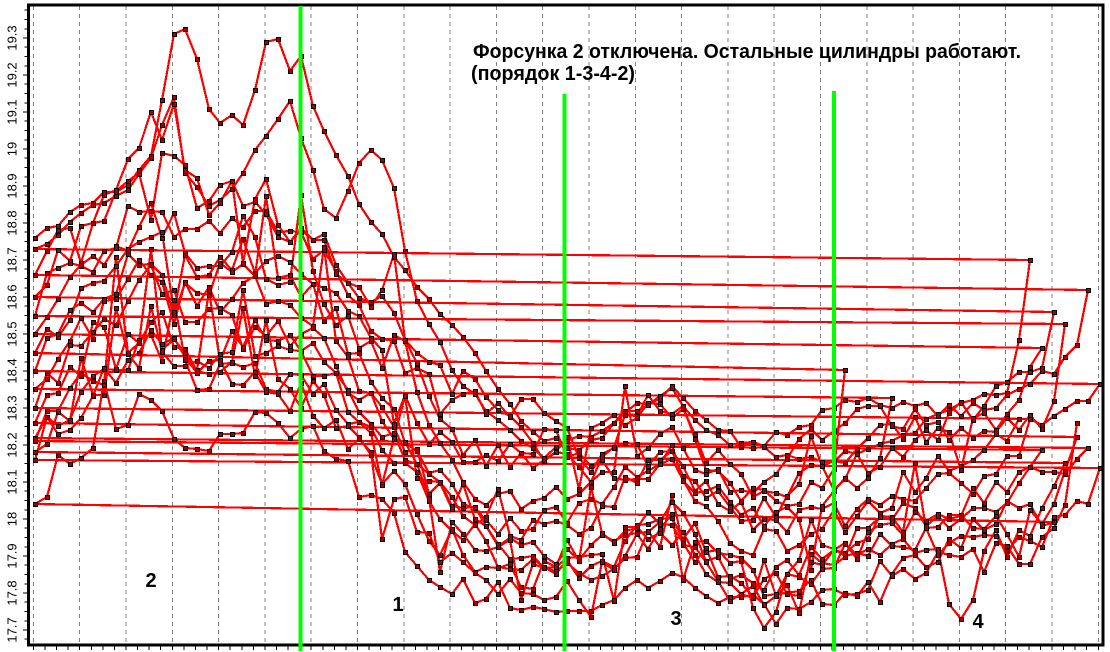 The image size is (1110, 652). I want to click on svg-text: 19.3, so click(12, 37).